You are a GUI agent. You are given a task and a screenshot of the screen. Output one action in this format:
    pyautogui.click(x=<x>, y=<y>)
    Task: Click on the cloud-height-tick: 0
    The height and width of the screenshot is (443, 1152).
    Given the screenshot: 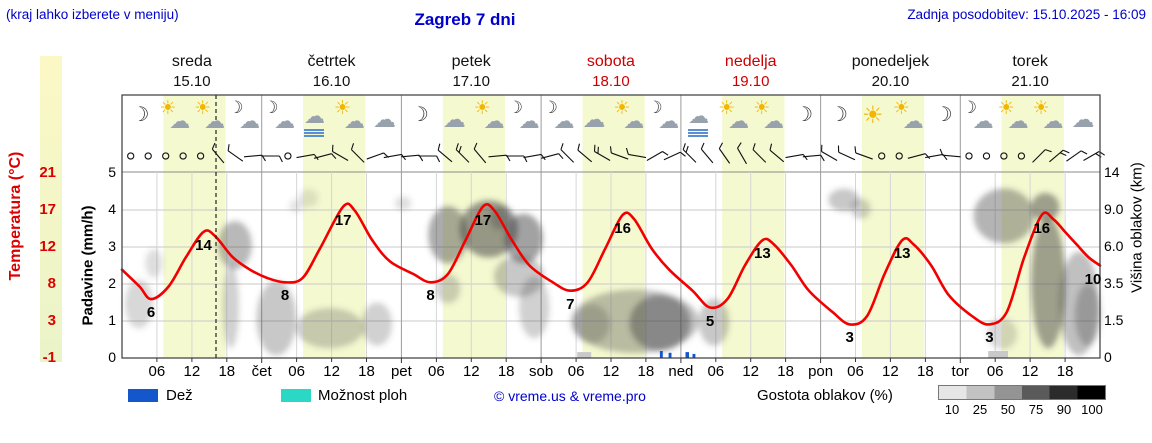 What is the action you would take?
    pyautogui.click(x=1108, y=357)
    